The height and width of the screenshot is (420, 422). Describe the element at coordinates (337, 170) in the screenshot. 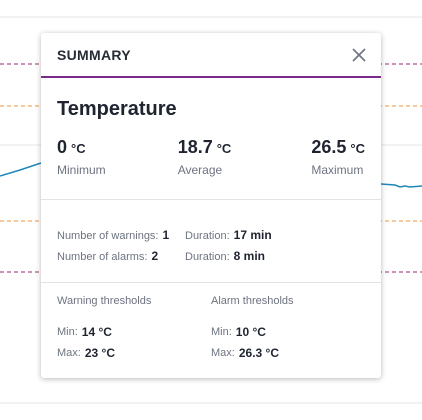

I see `stat-label: Maximum` at that location.